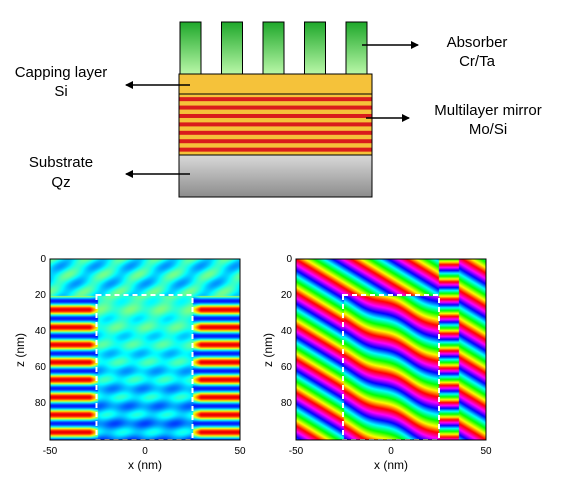 This screenshot has width=568, height=487. What do you see at coordinates (275, 84) in the screenshot?
I see `capping-layer` at bounding box center [275, 84].